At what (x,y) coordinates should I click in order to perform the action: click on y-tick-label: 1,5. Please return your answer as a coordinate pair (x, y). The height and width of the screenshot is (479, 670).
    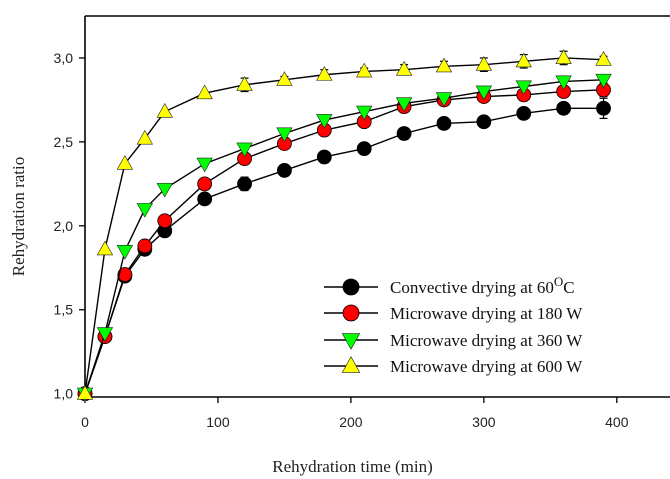
    Looking at the image, I should click on (64, 310).